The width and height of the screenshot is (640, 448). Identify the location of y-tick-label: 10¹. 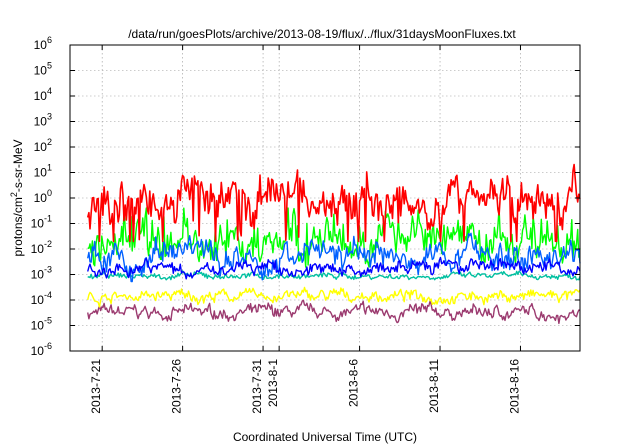
(43, 171).